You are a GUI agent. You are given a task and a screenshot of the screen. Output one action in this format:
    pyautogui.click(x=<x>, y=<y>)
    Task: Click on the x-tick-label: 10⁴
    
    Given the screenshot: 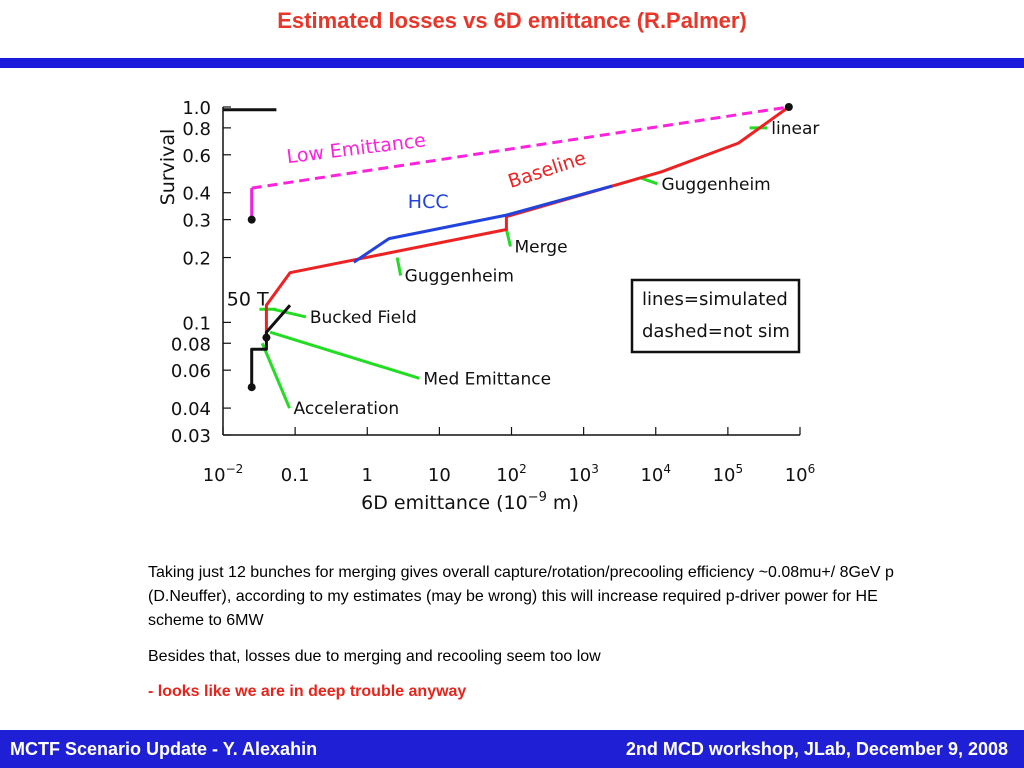 What is the action you would take?
    pyautogui.click(x=655, y=474)
    